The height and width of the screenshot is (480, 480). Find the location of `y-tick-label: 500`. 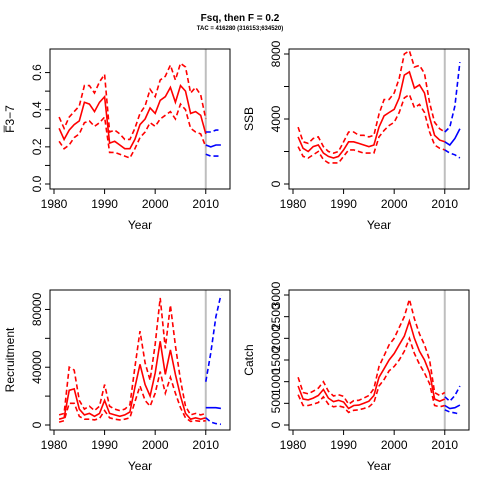

y-tick-label: 500 is located at coordinates (276, 403).